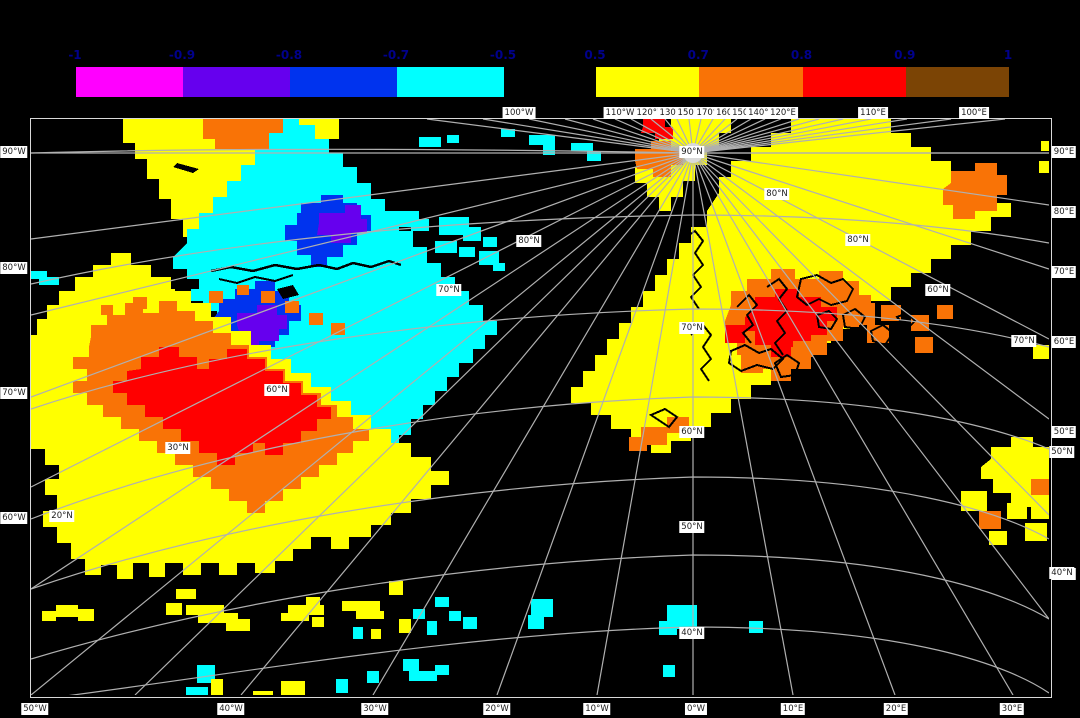 Image resolution: width=1080 pixels, height=718 pixels. I want to click on axis-label-top: 120°E, so click(783, 113).